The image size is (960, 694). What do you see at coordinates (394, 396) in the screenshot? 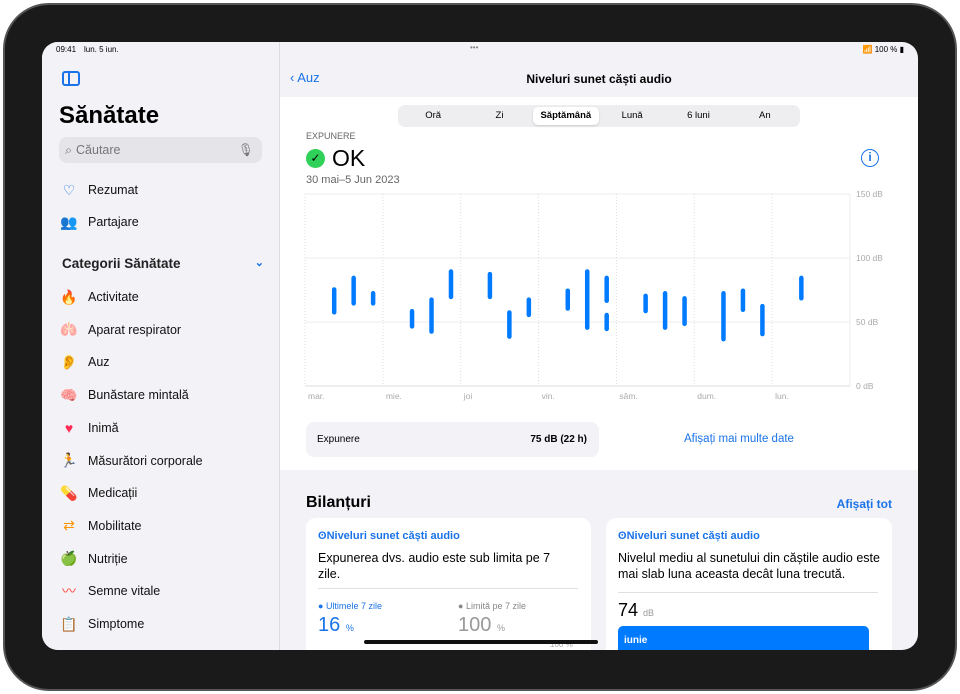
I see `x-tick-label: mie.` at bounding box center [394, 396].